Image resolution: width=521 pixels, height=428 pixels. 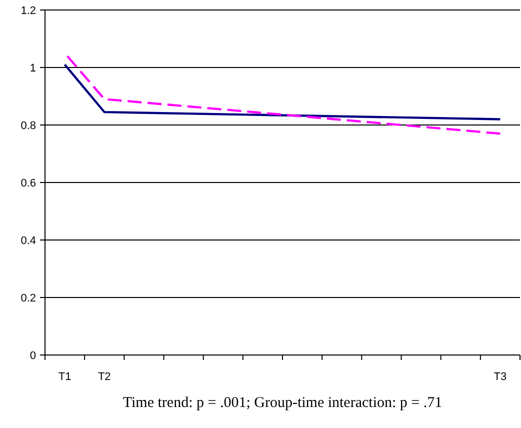 I want to click on y-tick-label: 1, so click(x=33, y=68).